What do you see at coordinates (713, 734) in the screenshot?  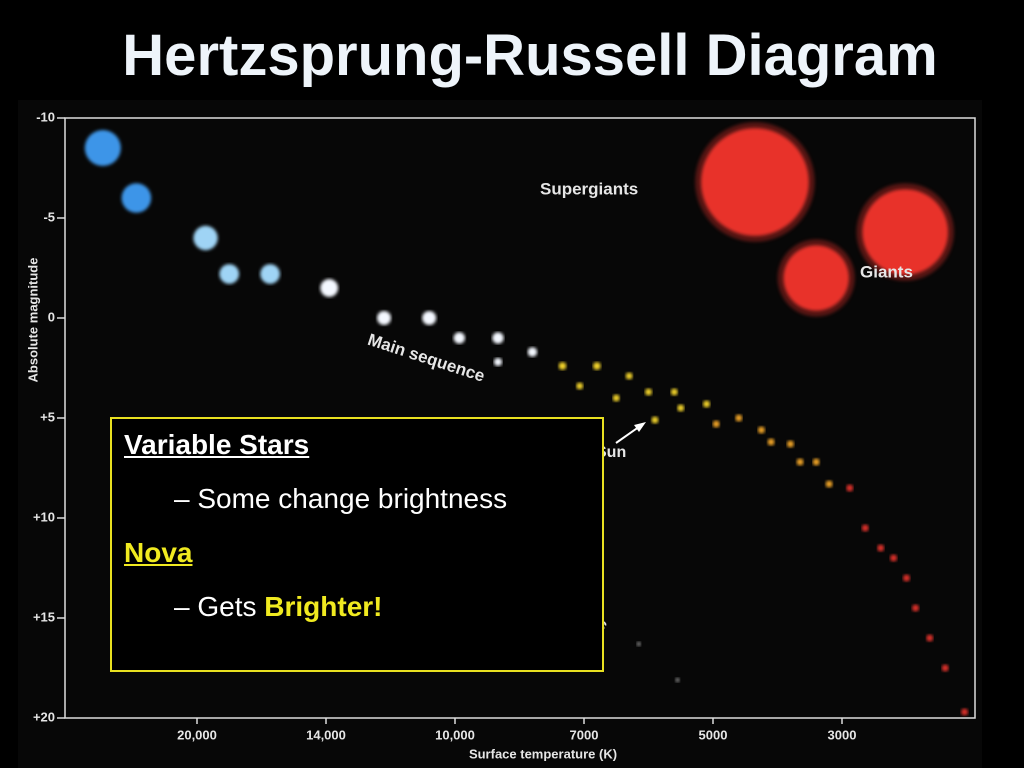 I see `x-tick-label: 5000` at bounding box center [713, 734].